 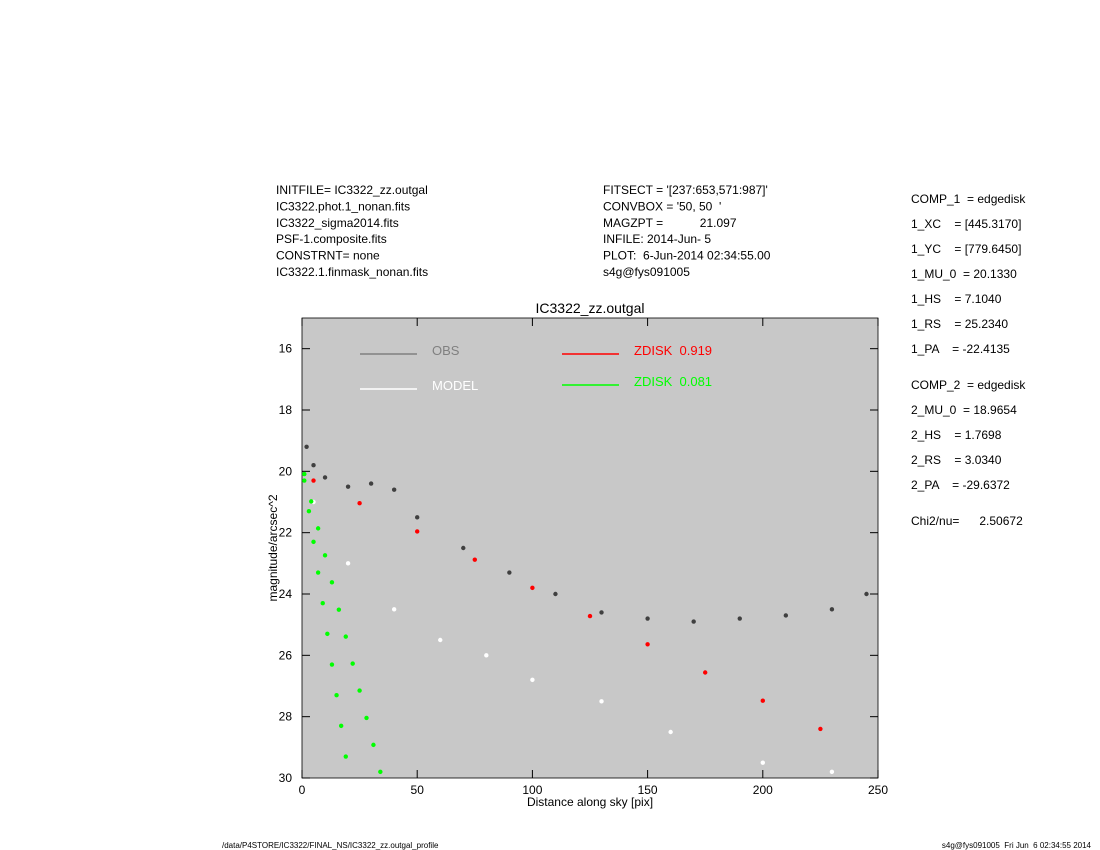 What do you see at coordinates (687, 256) in the screenshot?
I see `info-middle: PLOT: 6-Jun-2014 02:34:55.00` at bounding box center [687, 256].